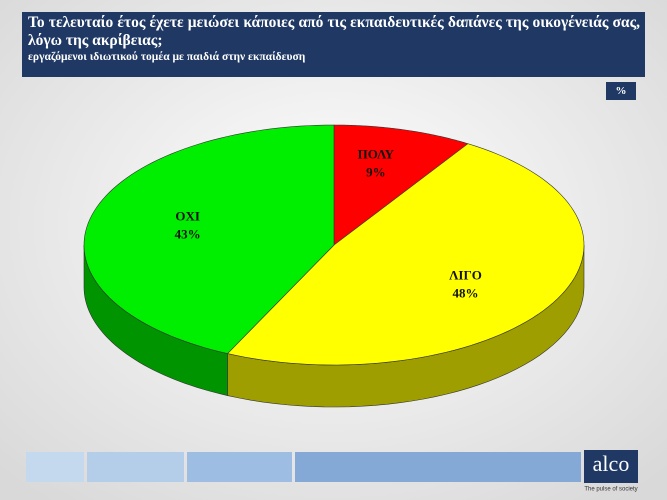 The width and height of the screenshot is (667, 500). I want to click on slice-label: ΟΧΙ, so click(187, 216).